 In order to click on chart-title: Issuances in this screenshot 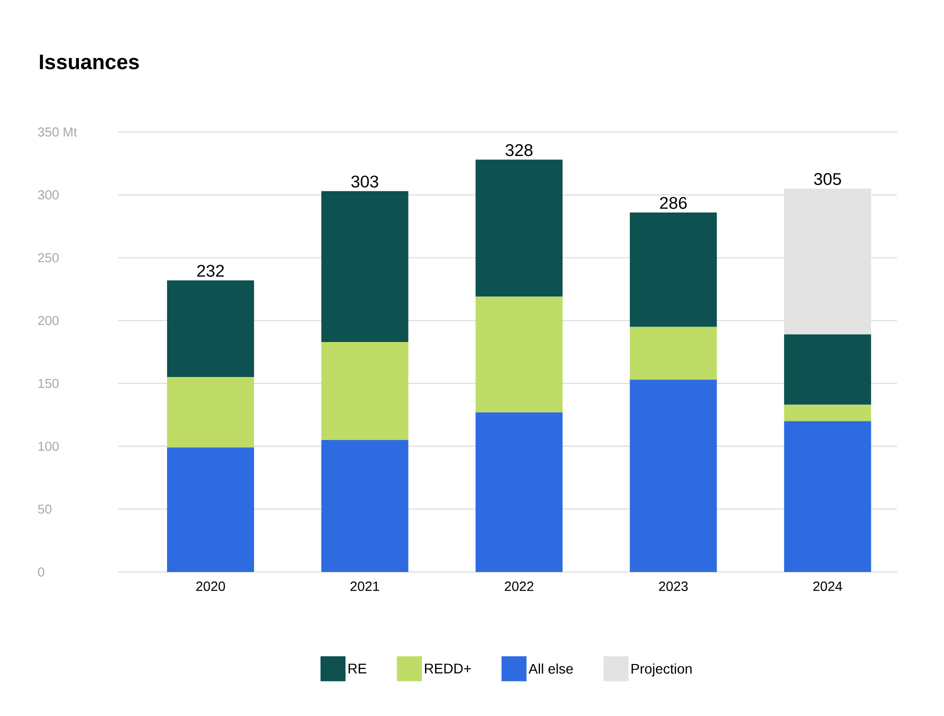, I will do `click(89, 62)`.